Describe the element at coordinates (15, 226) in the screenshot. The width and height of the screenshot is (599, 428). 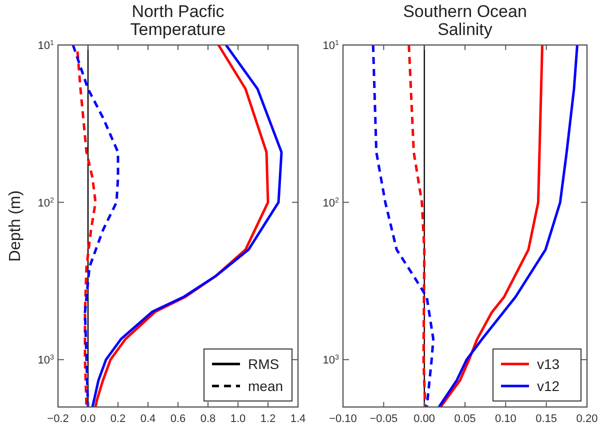
I see `y-axis-title: Depth (m)` at that location.